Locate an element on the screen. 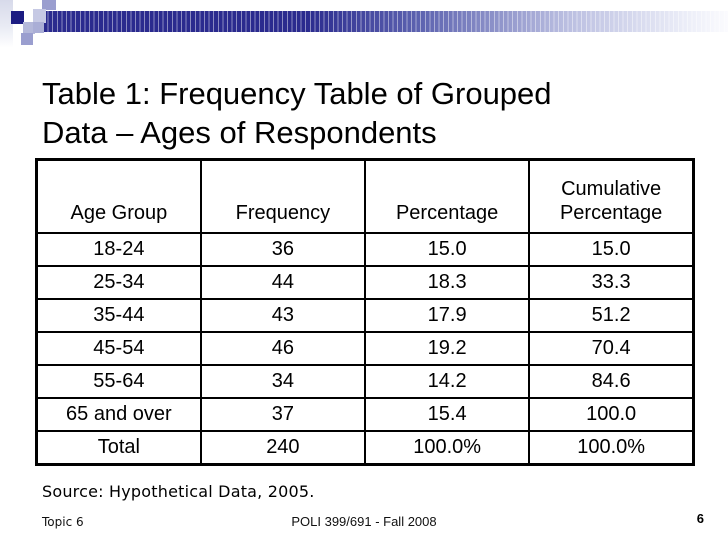 The height and width of the screenshot is (546, 728). table-cell: 65 and over is located at coordinates (118, 414).